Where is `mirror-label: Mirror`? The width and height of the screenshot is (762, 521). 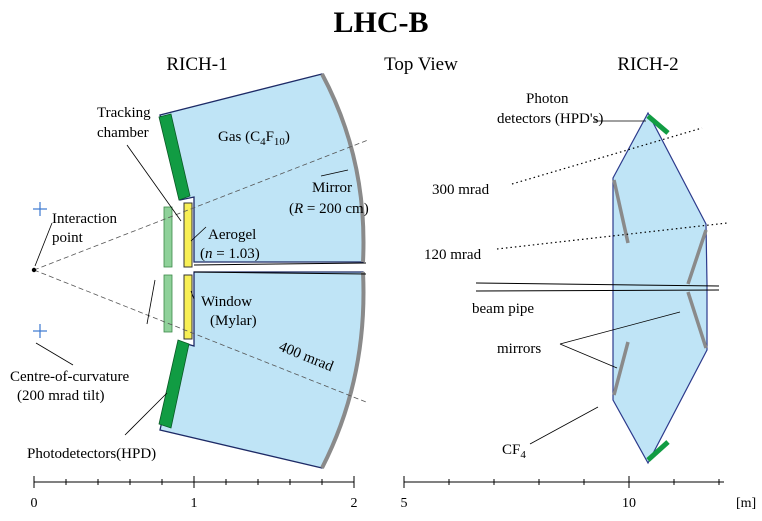
mirror-label: Mirror is located at coordinates (332, 188).